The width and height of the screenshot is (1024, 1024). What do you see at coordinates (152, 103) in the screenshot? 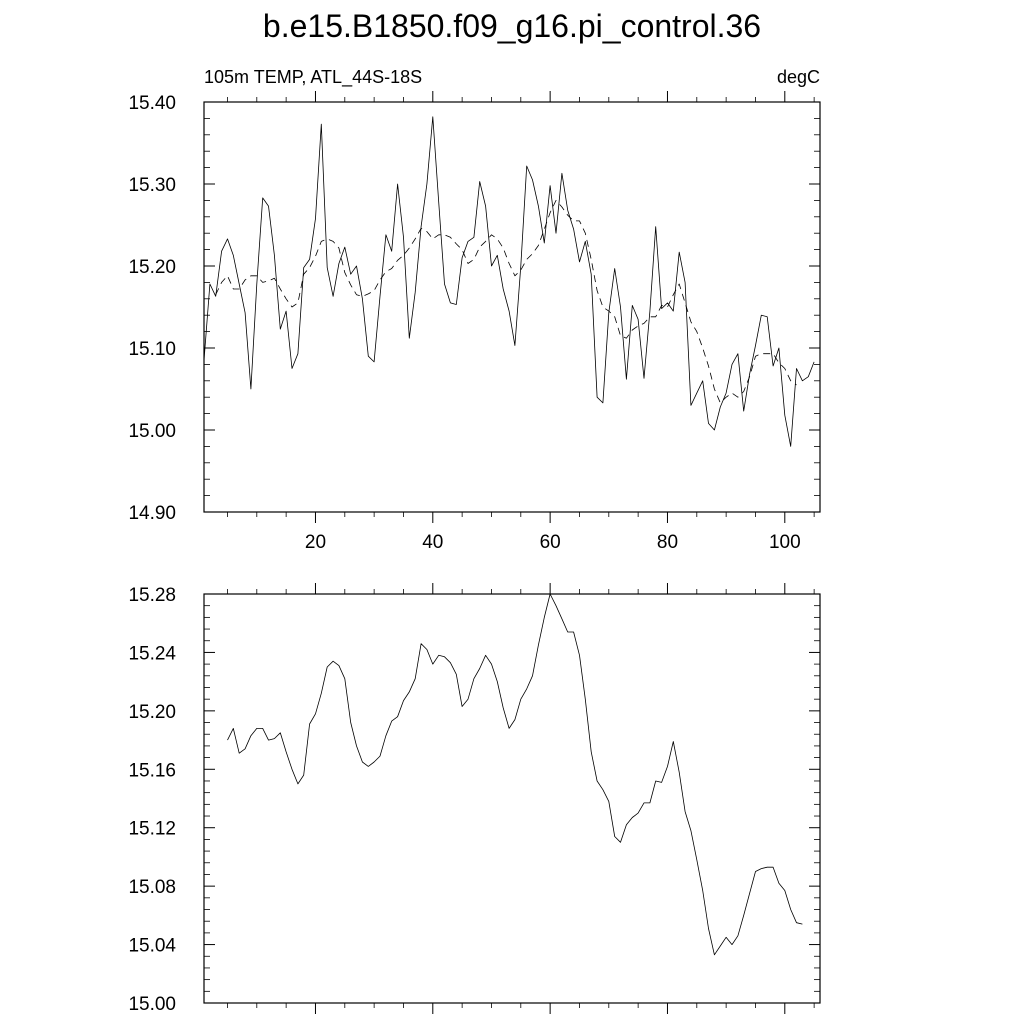
I see `top-y-tick-label: 15.40` at bounding box center [152, 103].